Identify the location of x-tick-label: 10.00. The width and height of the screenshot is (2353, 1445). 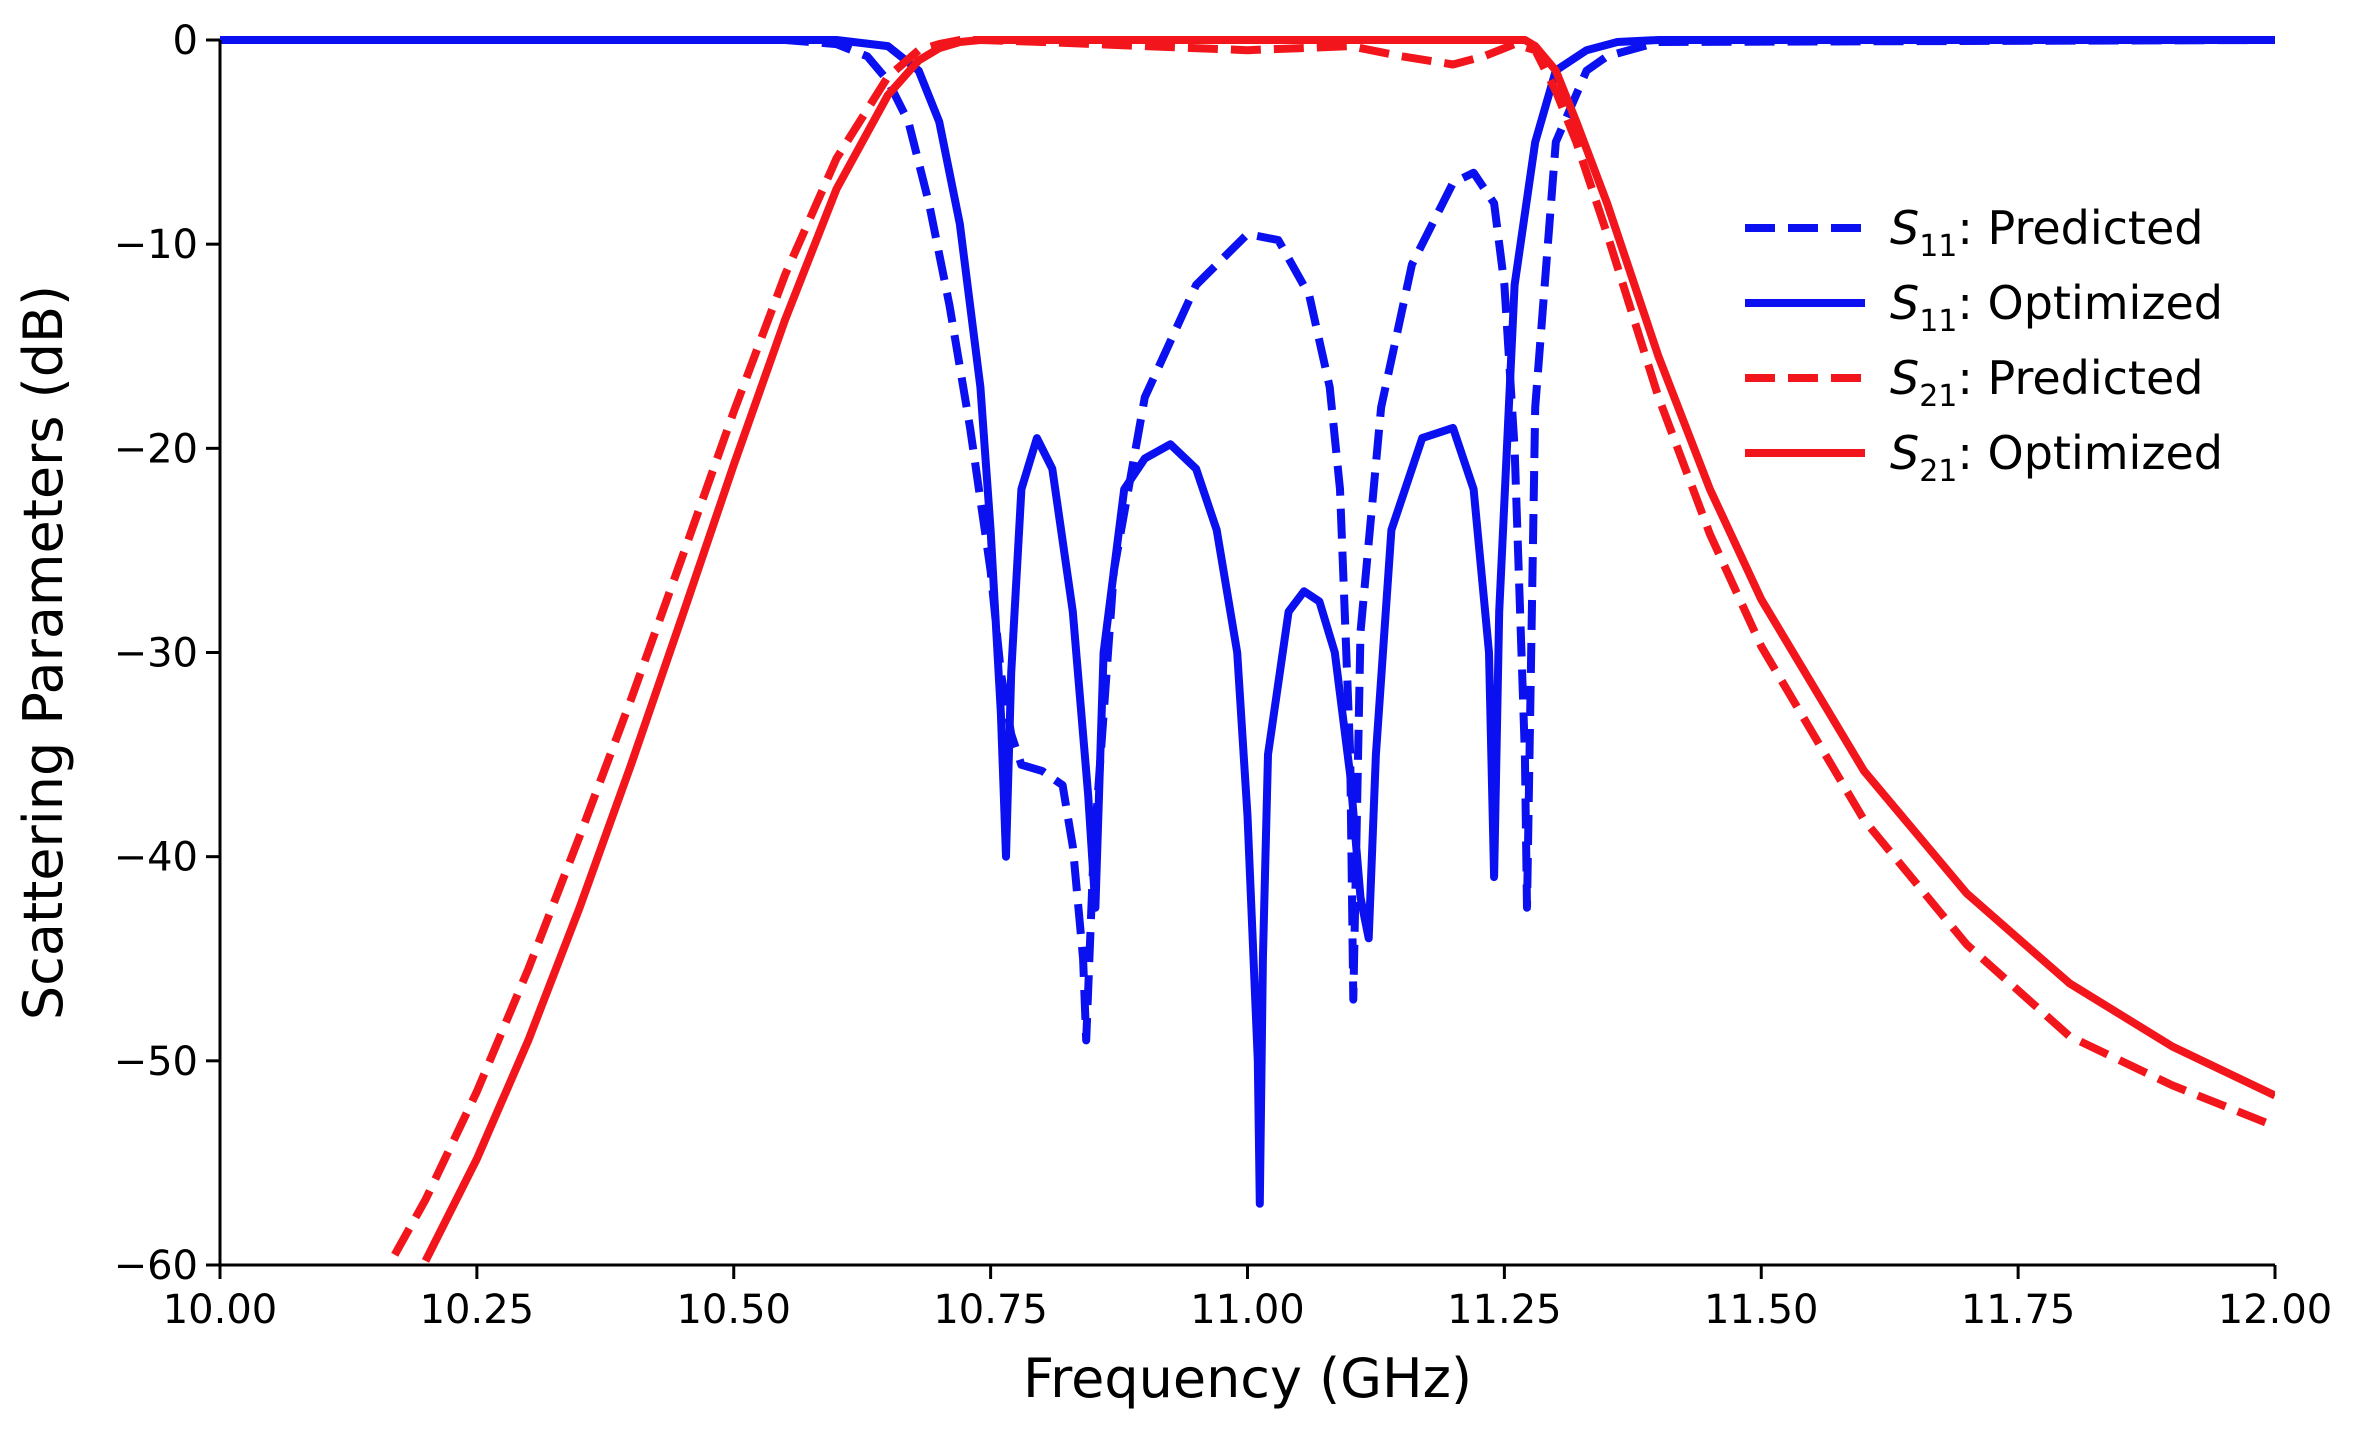
(220, 1310).